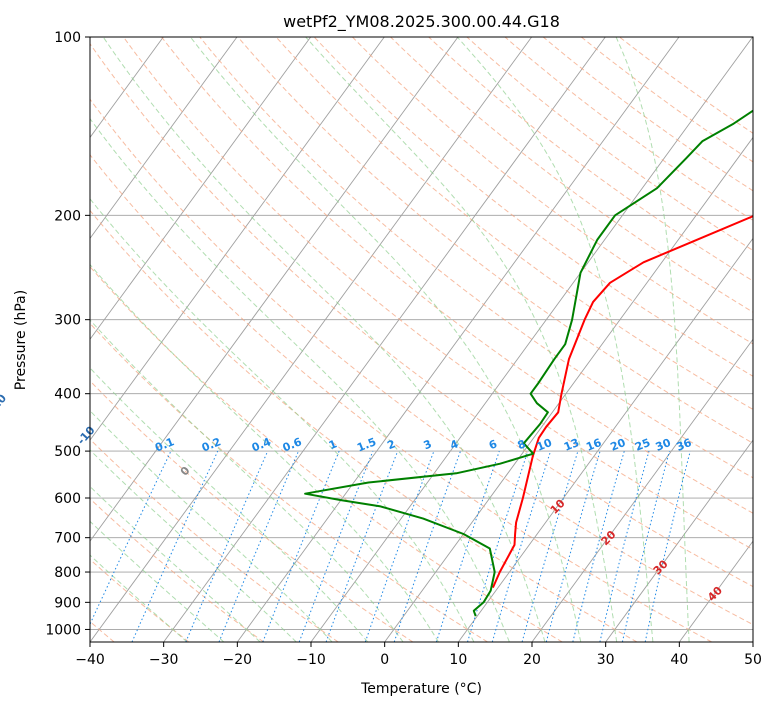  I want to click on mixing-ratio-label: 8, so click(522, 444).